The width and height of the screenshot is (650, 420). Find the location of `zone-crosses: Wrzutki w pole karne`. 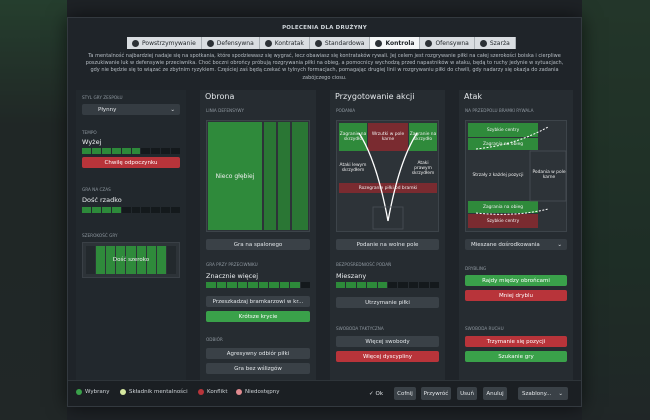

zone-crosses: Wrzutki w pole karne is located at coordinates (388, 137).